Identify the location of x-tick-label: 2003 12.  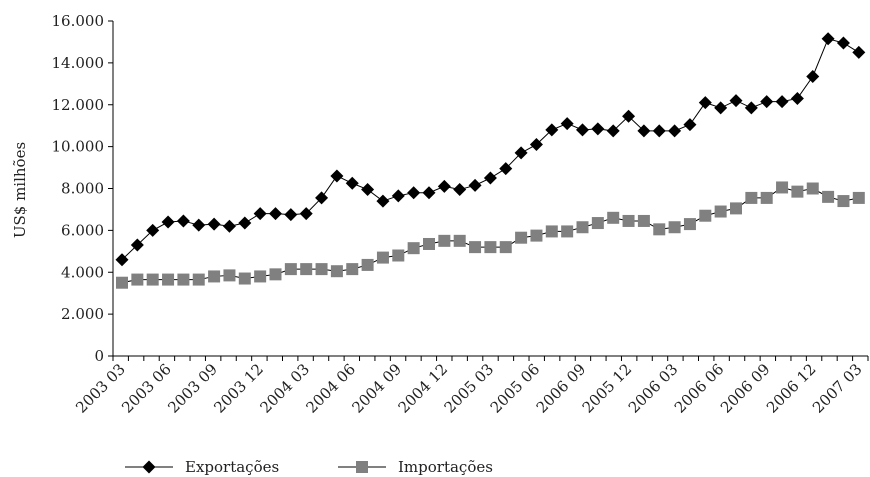
(238, 388).